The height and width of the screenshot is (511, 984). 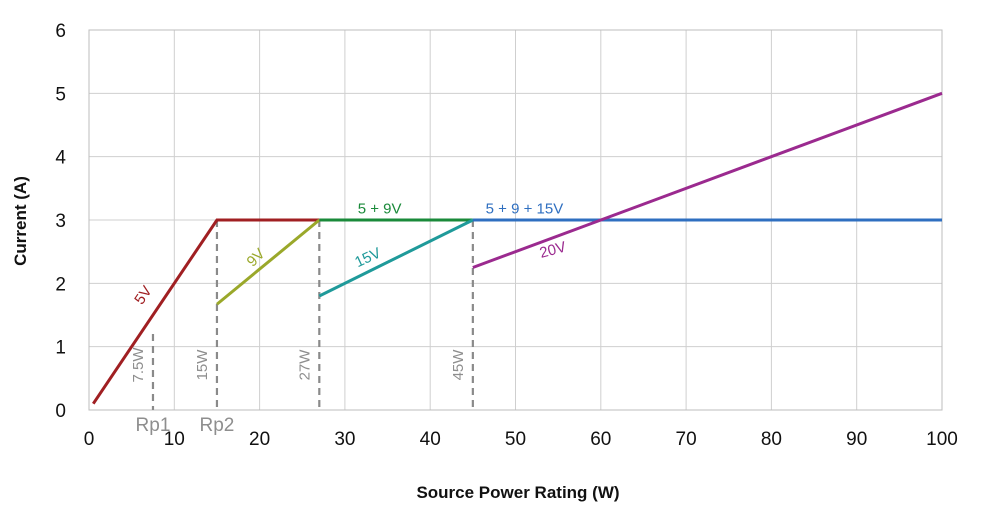 I want to click on power-marker-label: 27W, so click(x=304, y=365).